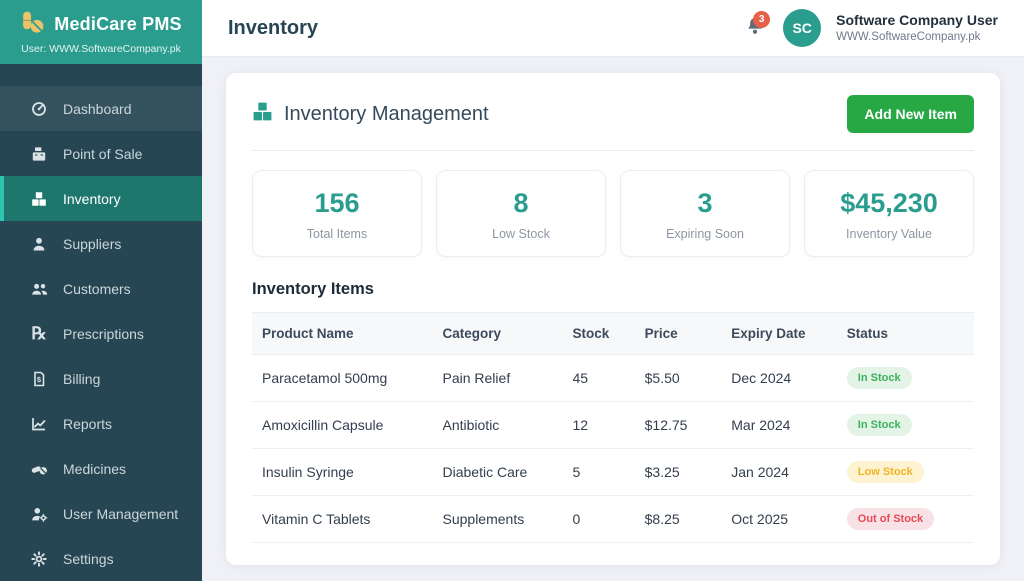 The image size is (1024, 581). What do you see at coordinates (779, 472) in the screenshot?
I see `cell-expiry: Jan 2024` at bounding box center [779, 472].